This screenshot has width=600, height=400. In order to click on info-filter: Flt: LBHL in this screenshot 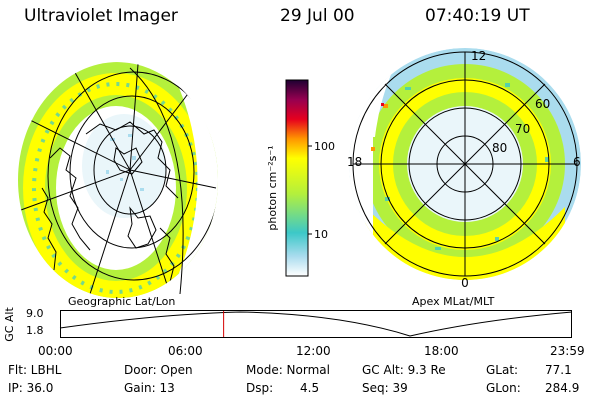, I will do `click(35, 370)`.